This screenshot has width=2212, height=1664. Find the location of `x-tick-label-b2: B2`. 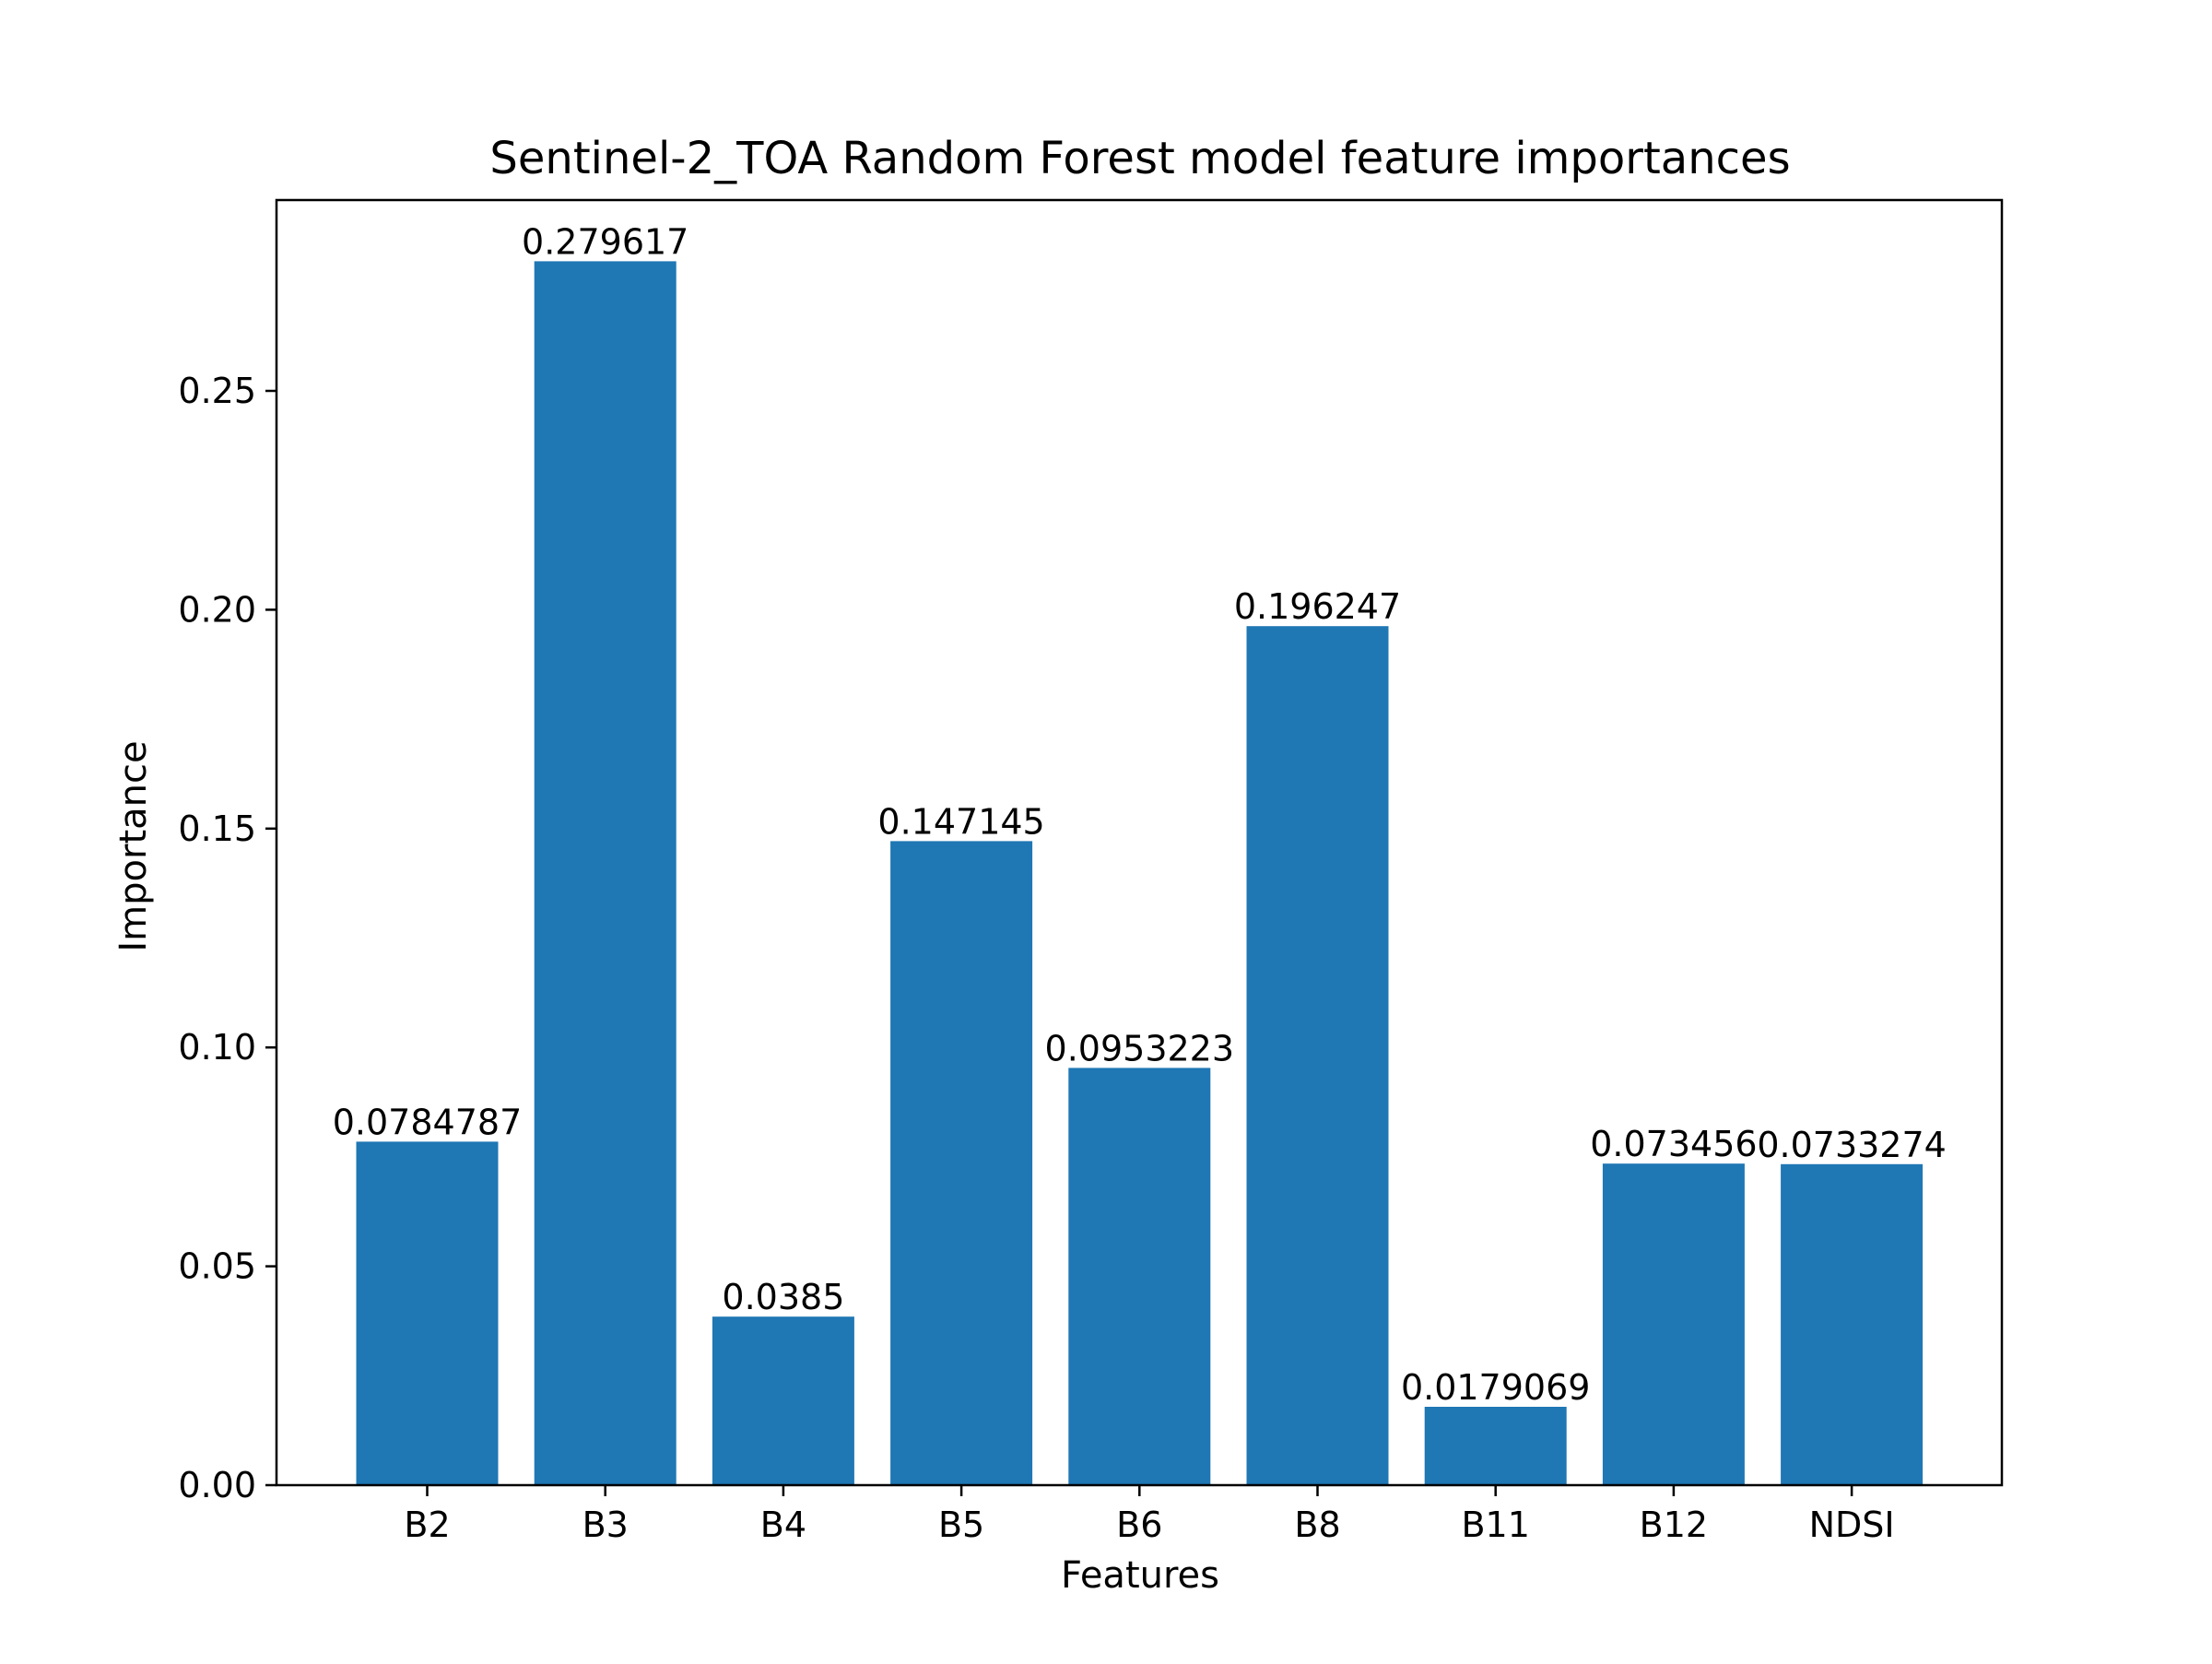

x-tick-label-b2: B2 is located at coordinates (427, 1525).